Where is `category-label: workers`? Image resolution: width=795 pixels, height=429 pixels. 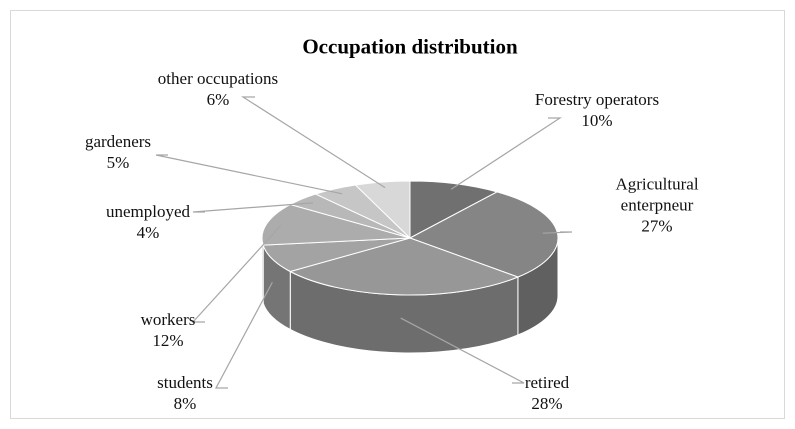 category-label: workers is located at coordinates (168, 319).